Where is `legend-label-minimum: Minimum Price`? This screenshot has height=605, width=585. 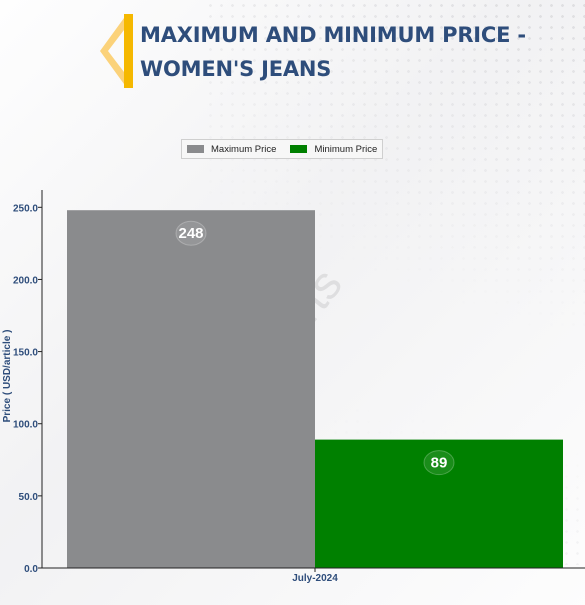
legend-label-minimum: Minimum Price is located at coordinates (346, 149).